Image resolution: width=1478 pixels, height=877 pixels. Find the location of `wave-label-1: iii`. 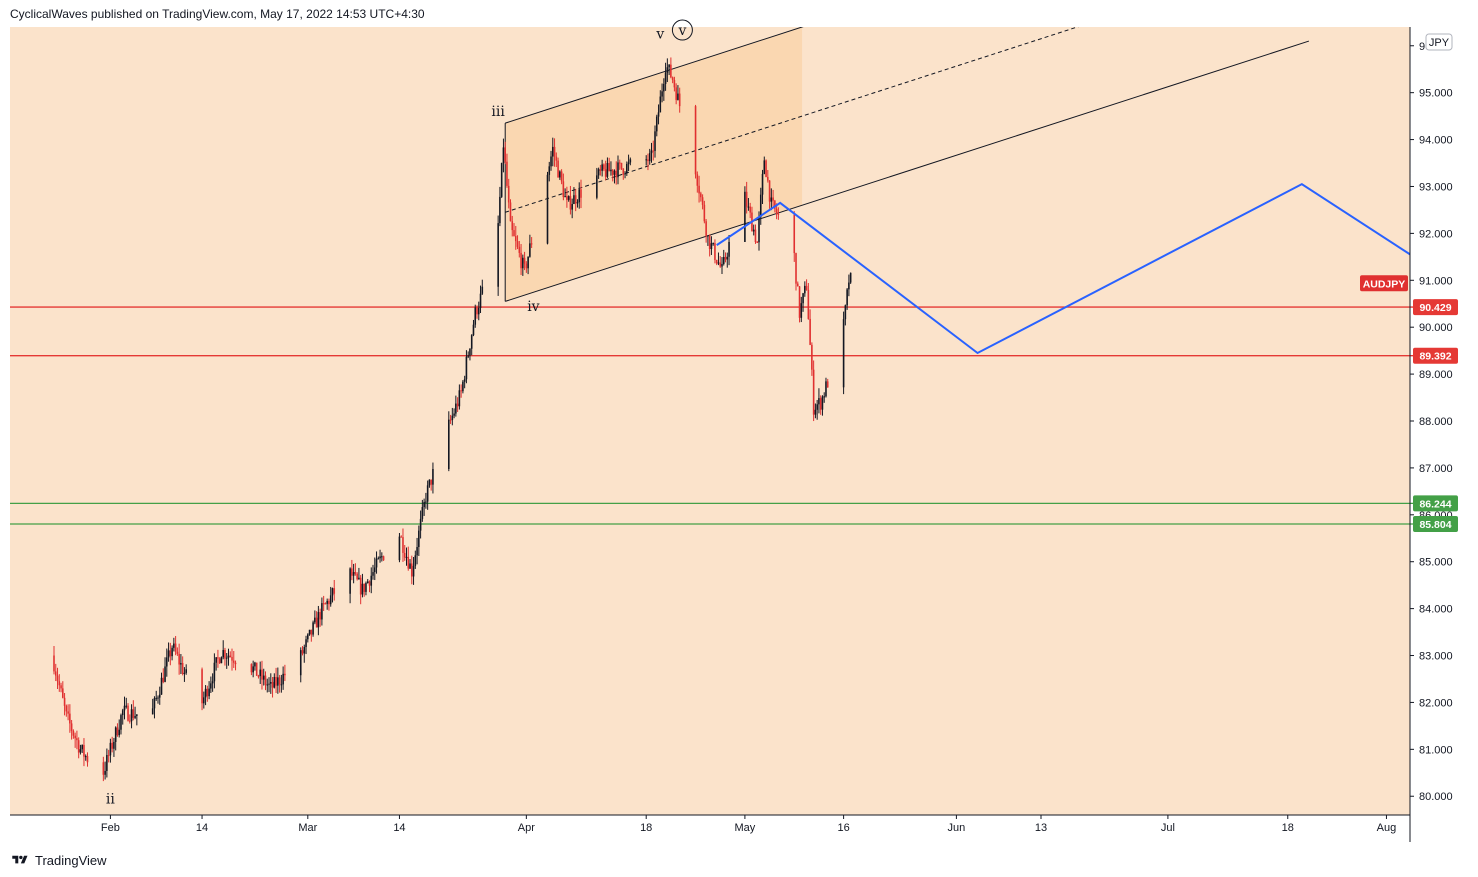

wave-label-1: iii is located at coordinates (498, 112).